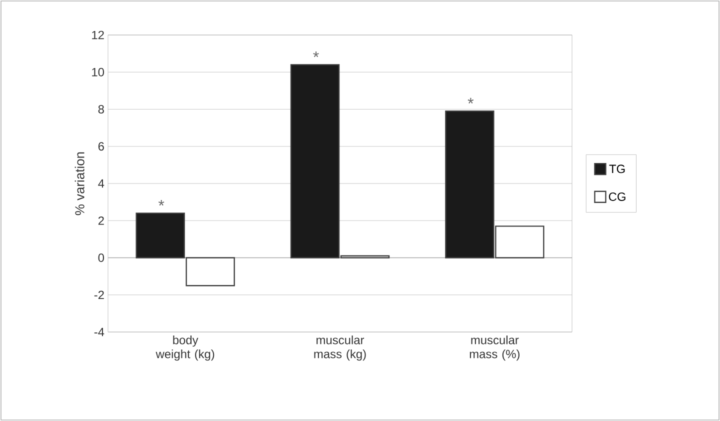 The height and width of the screenshot is (421, 720). Describe the element at coordinates (617, 196) in the screenshot. I see `legend-label: CG` at that location.